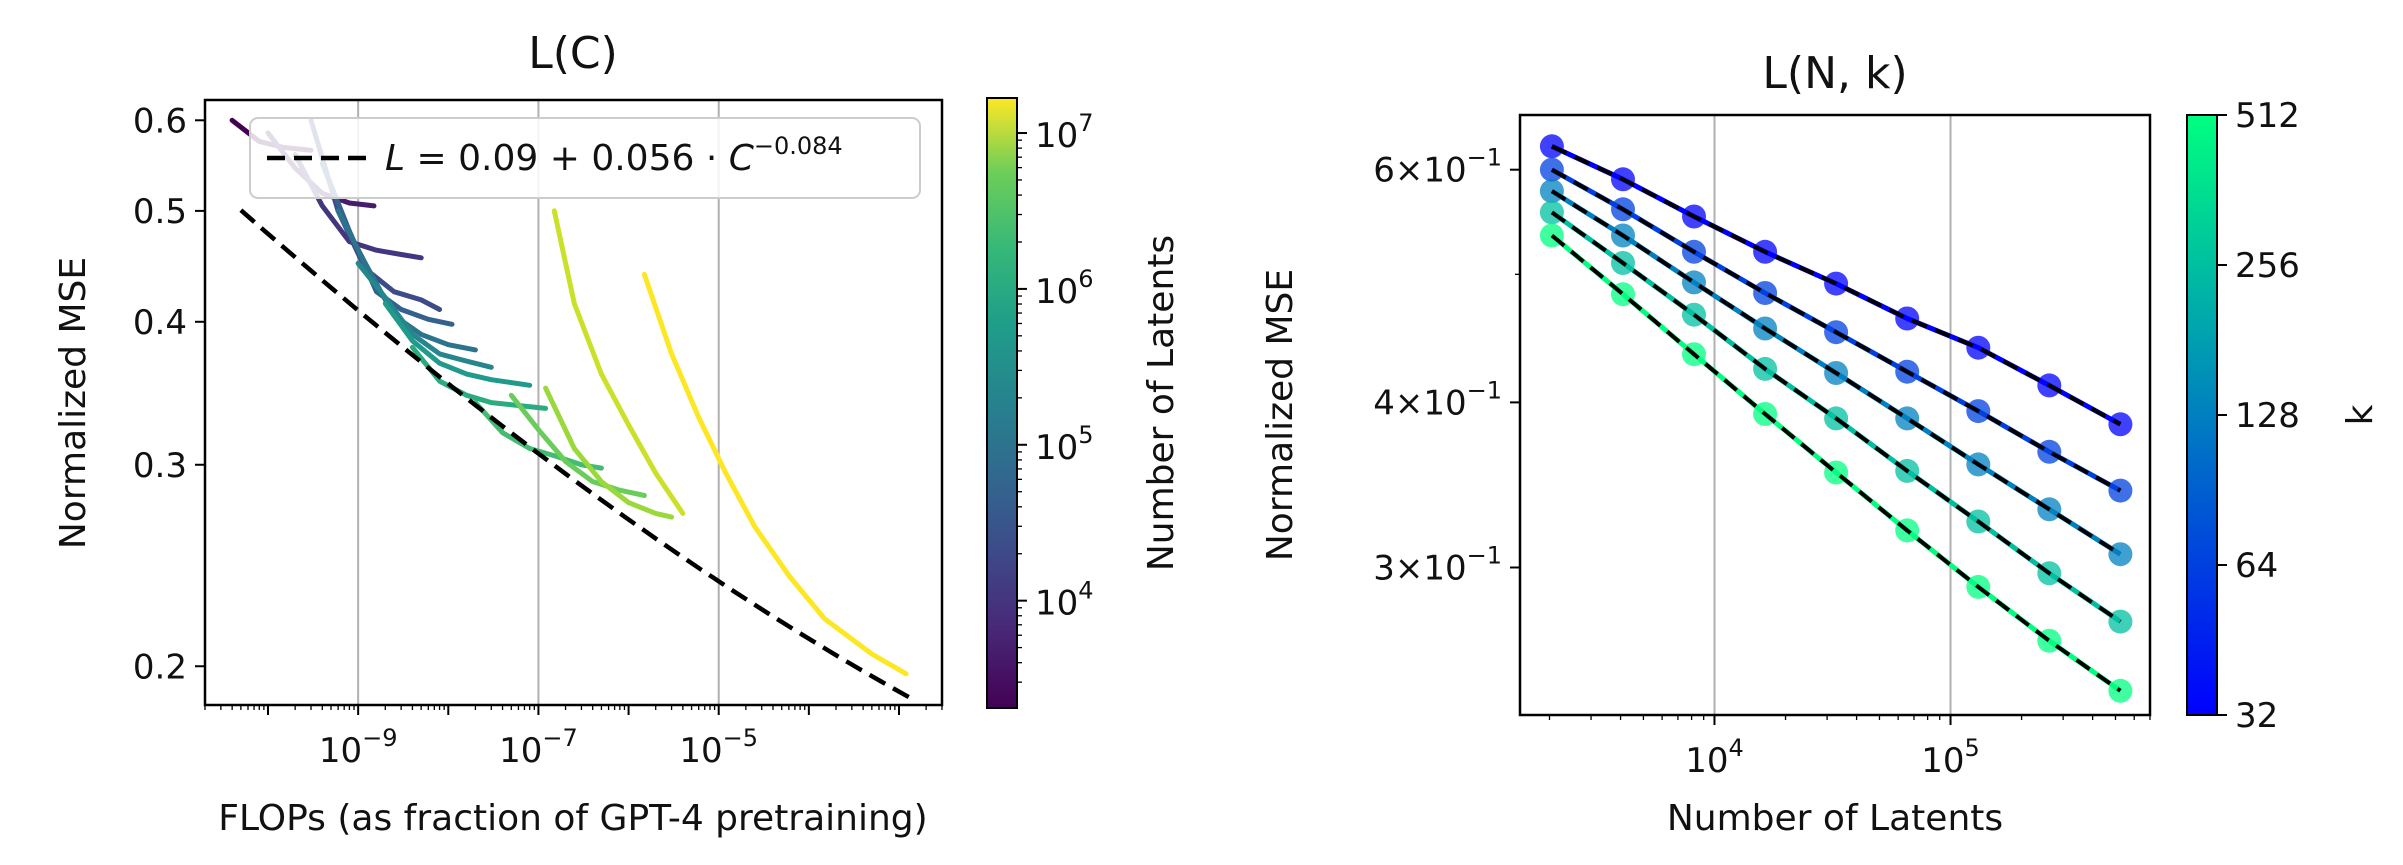 This screenshot has width=2403, height=865. I want to click on left-colorbar-tick-label: 10⁶, so click(1064, 288).